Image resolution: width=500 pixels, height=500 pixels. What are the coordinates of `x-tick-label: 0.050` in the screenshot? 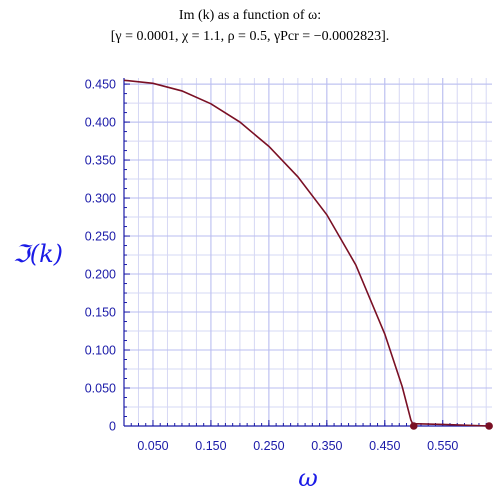 It's located at (152, 446).